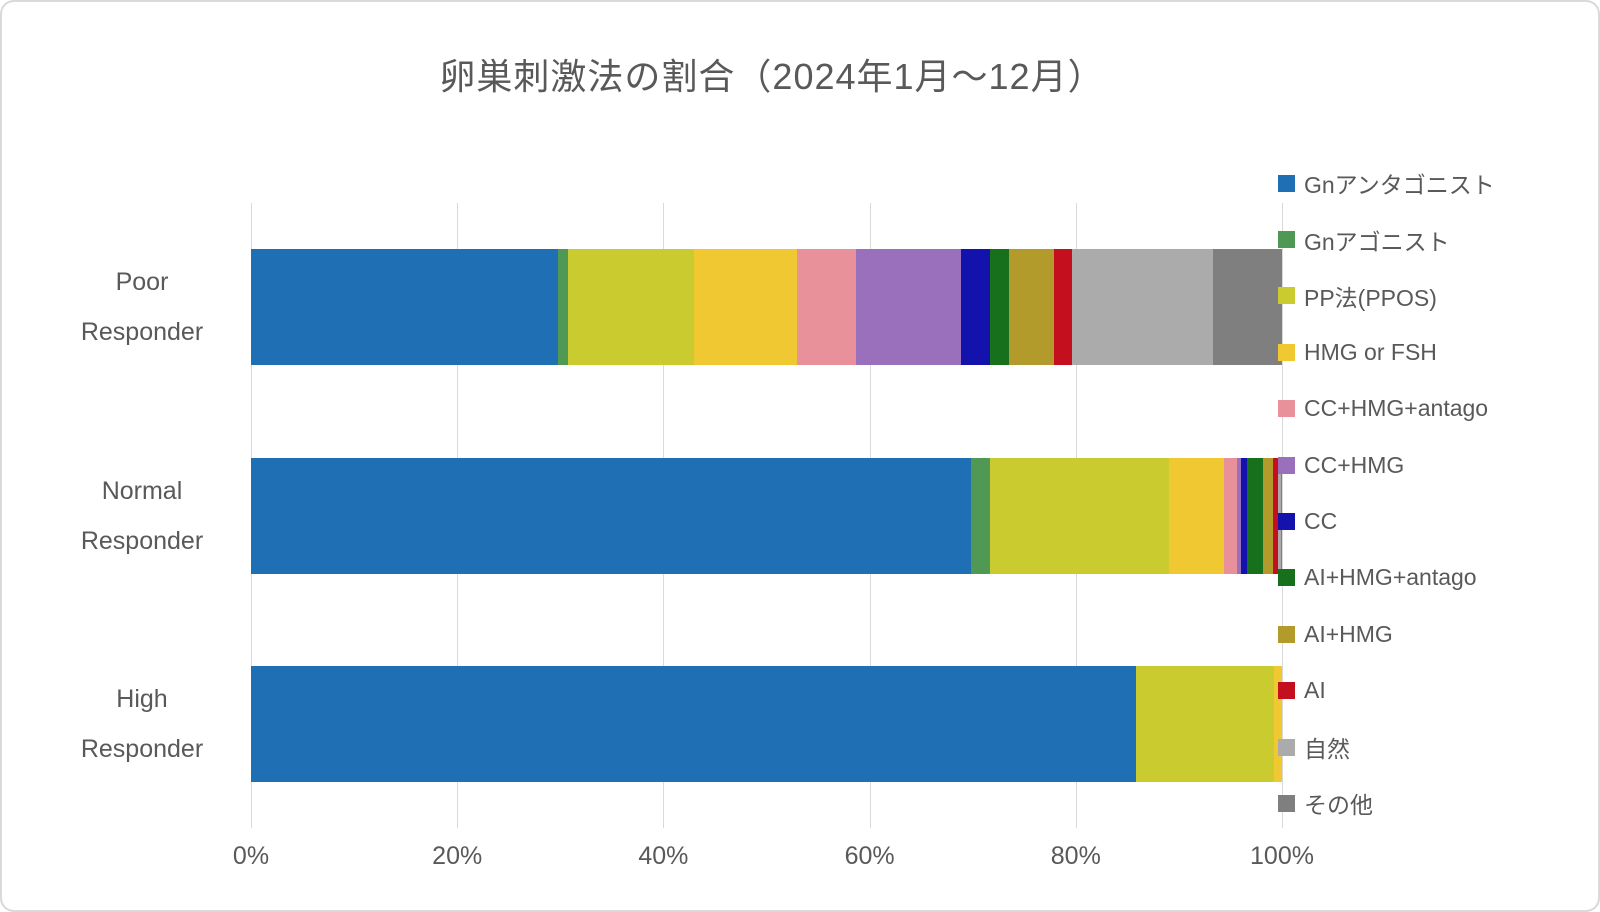 The height and width of the screenshot is (912, 1600). Describe the element at coordinates (1386, 691) in the screenshot. I see `legend-item: AI` at that location.